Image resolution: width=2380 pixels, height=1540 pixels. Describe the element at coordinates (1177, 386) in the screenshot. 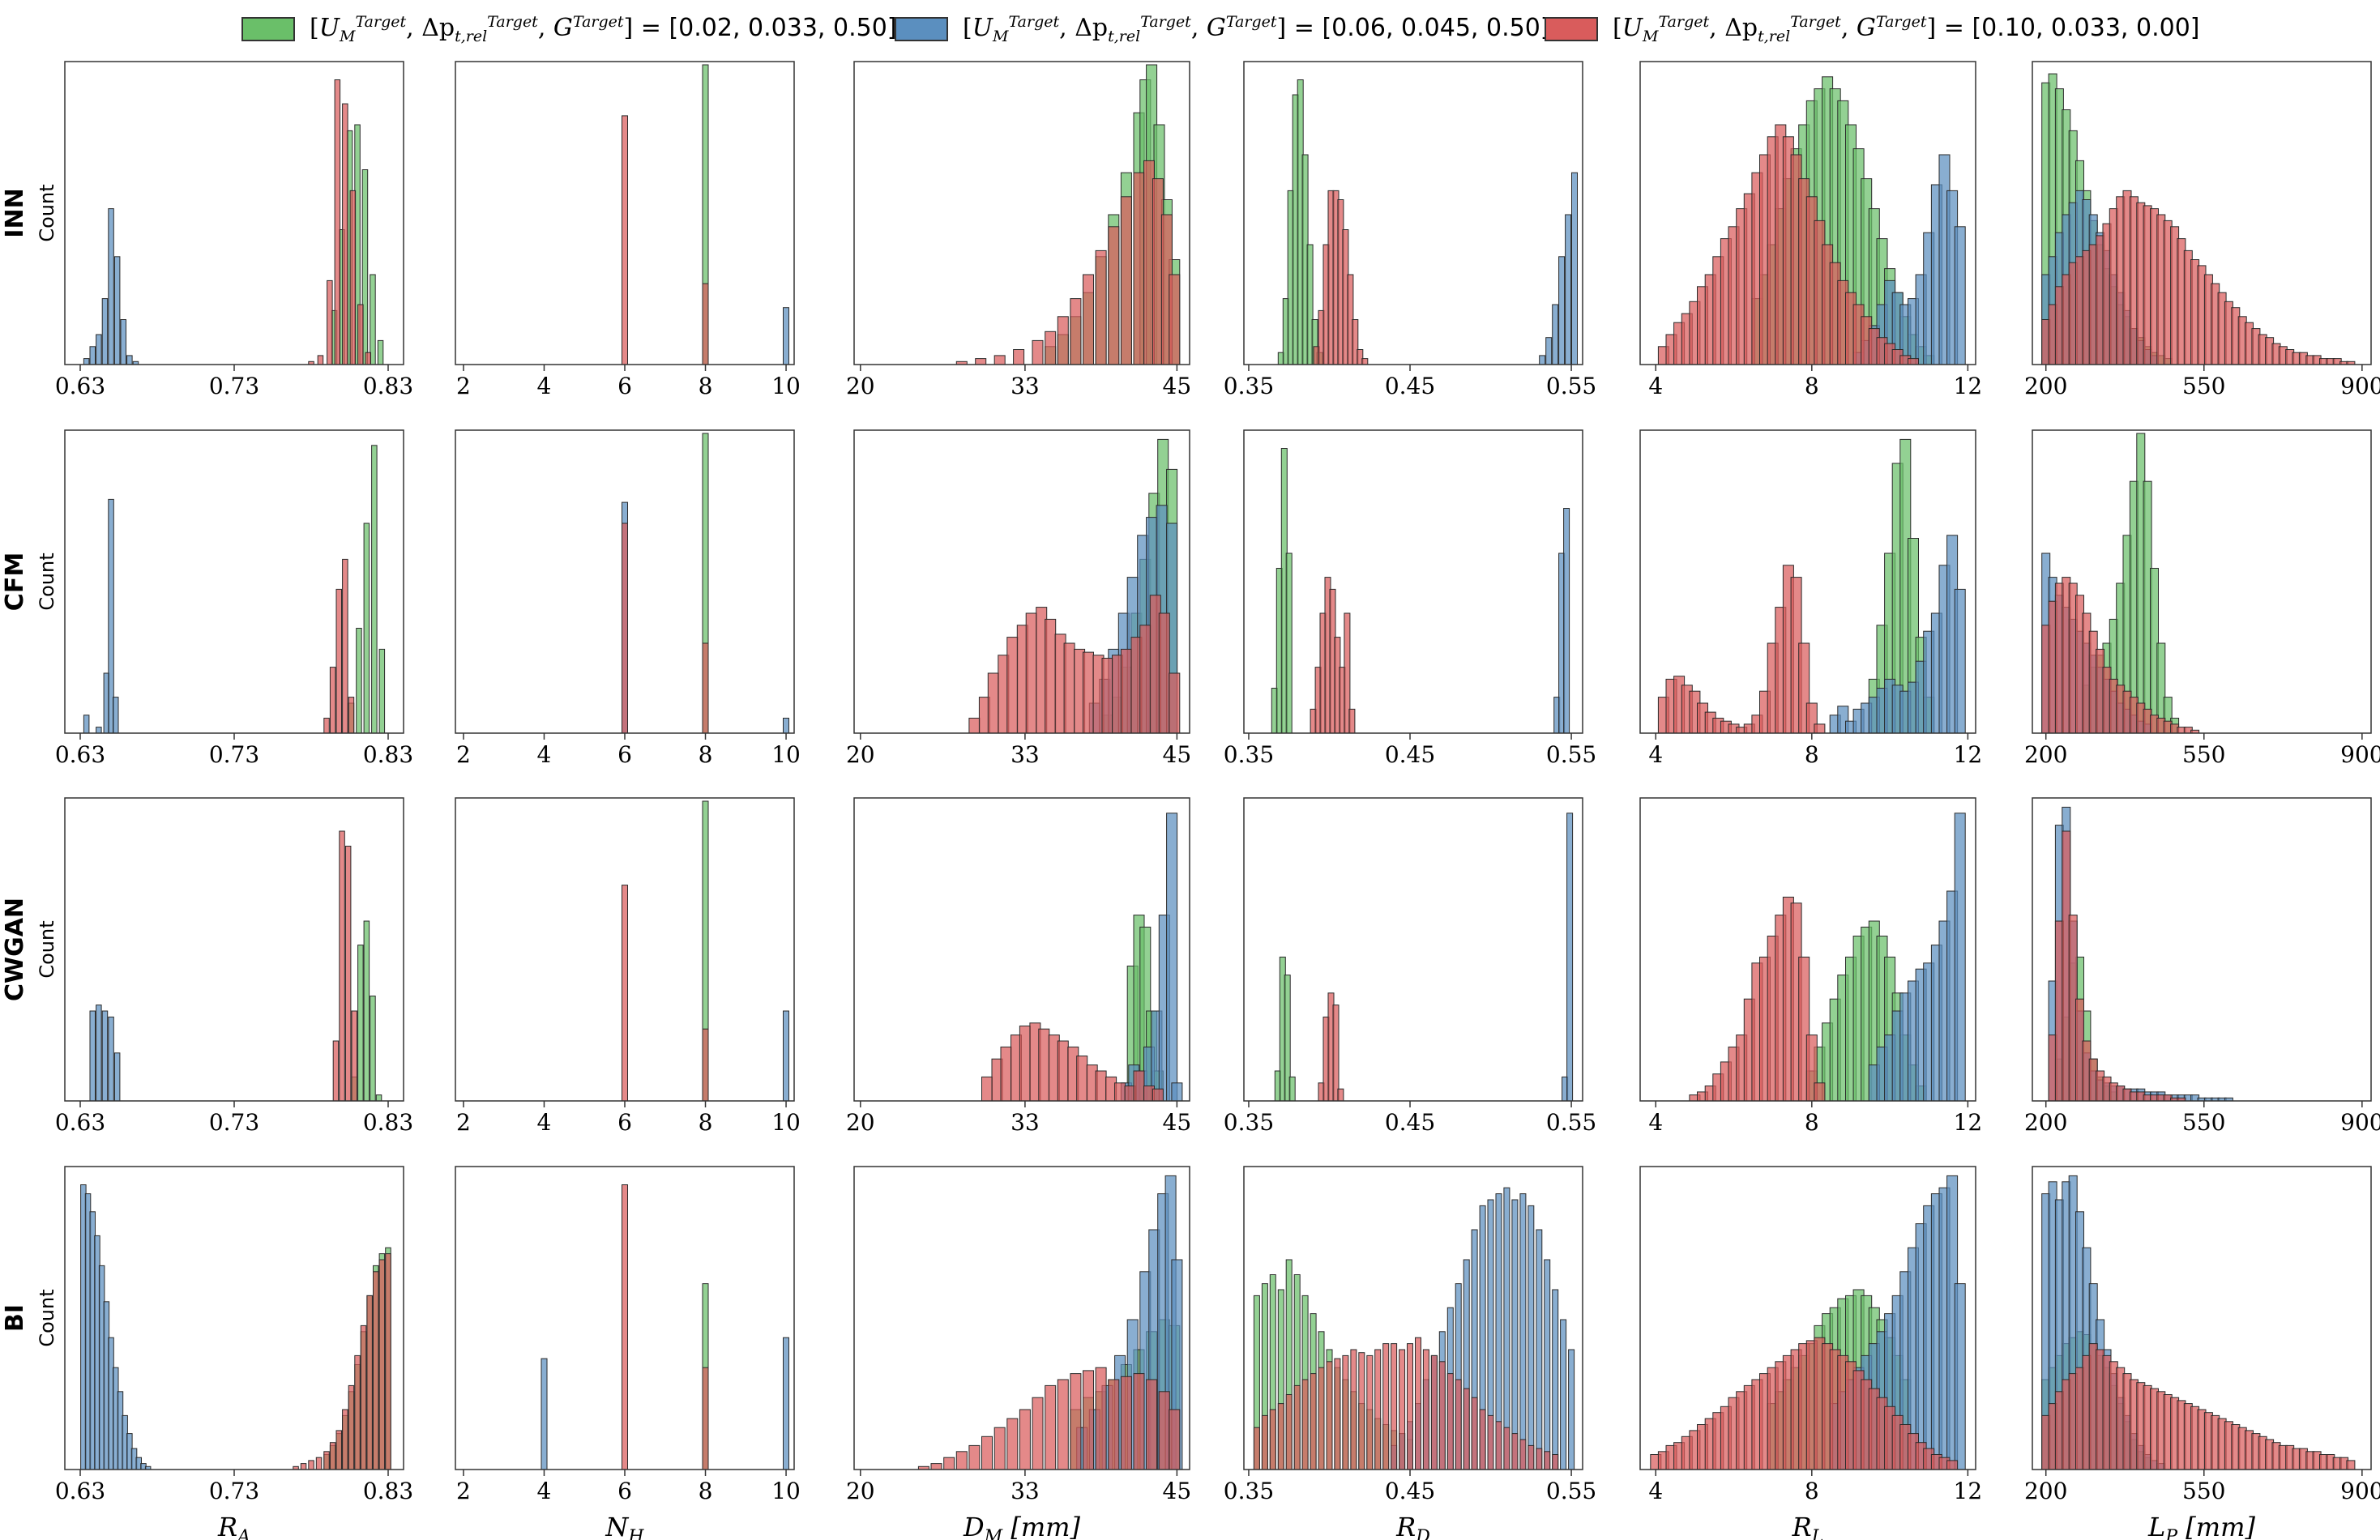

I see `x-tick-label: 45` at that location.